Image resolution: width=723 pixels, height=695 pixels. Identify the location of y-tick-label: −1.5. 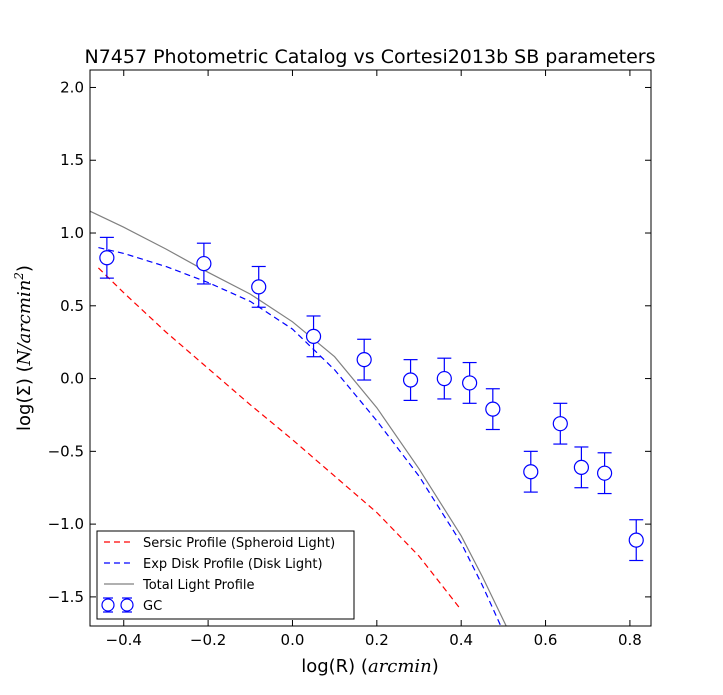
(66, 597).